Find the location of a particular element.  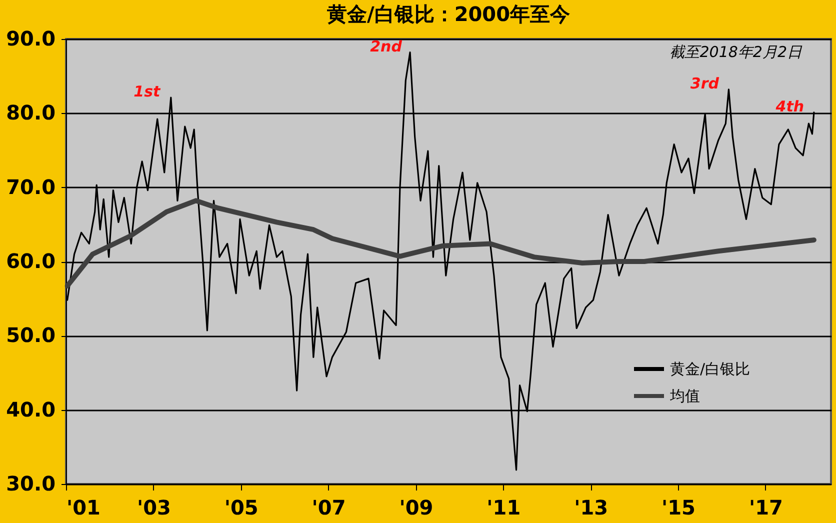

y-tick-label: 90.0 is located at coordinates (31, 38).